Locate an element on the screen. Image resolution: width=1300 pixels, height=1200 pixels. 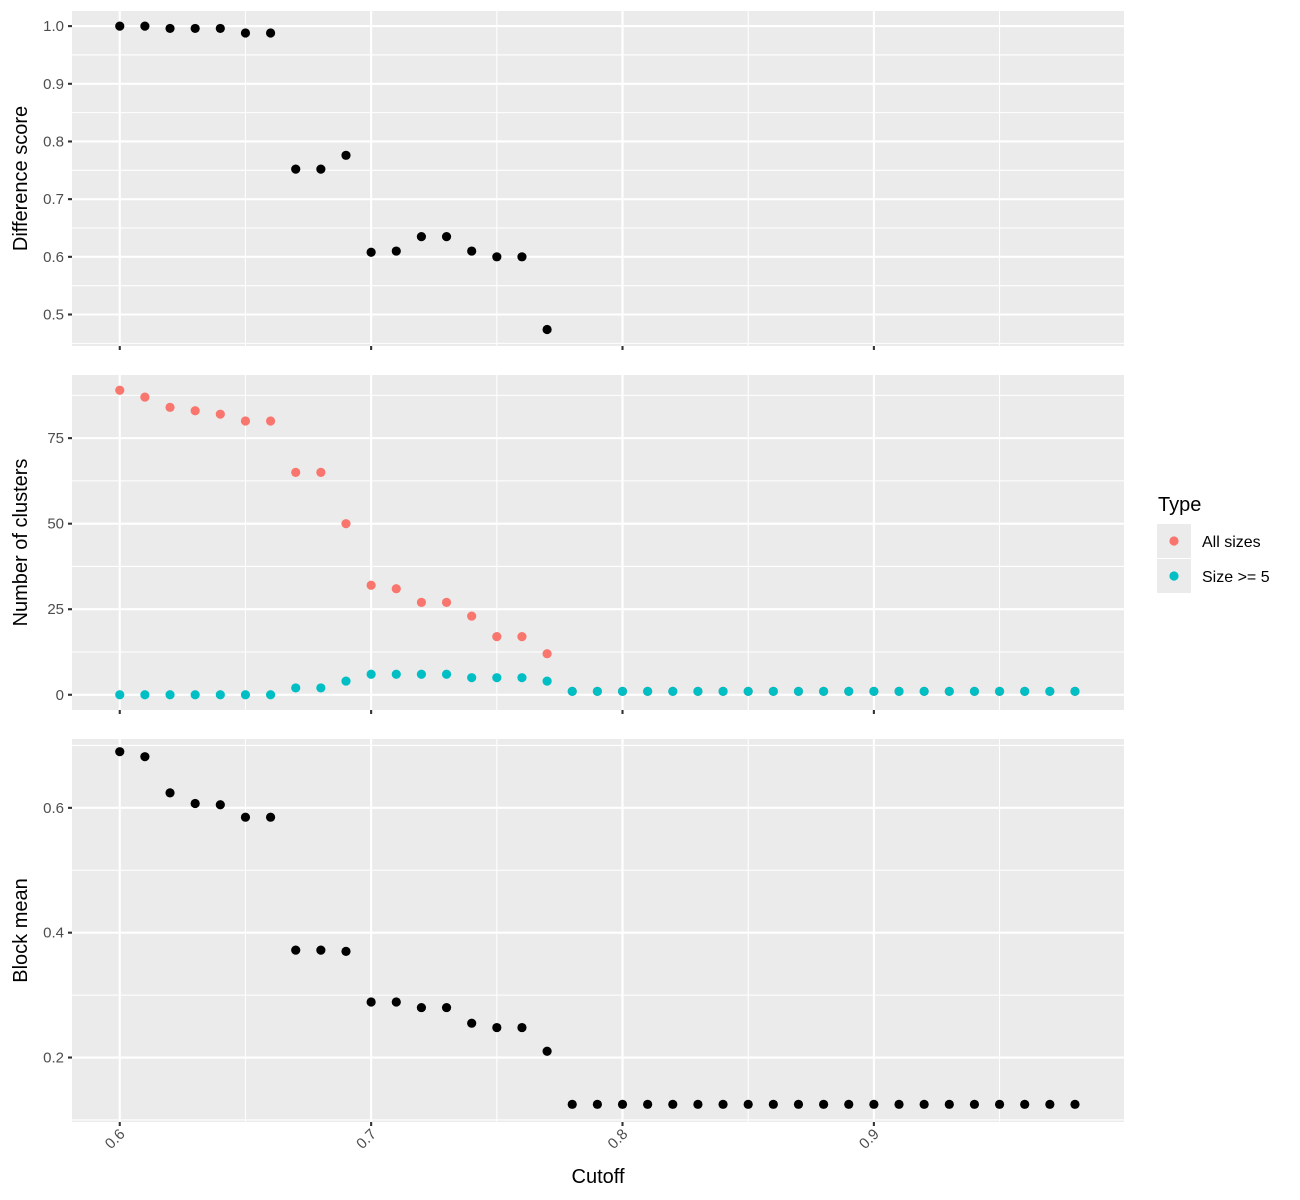
x-tick-label: 0.7 is located at coordinates (366, 1139).